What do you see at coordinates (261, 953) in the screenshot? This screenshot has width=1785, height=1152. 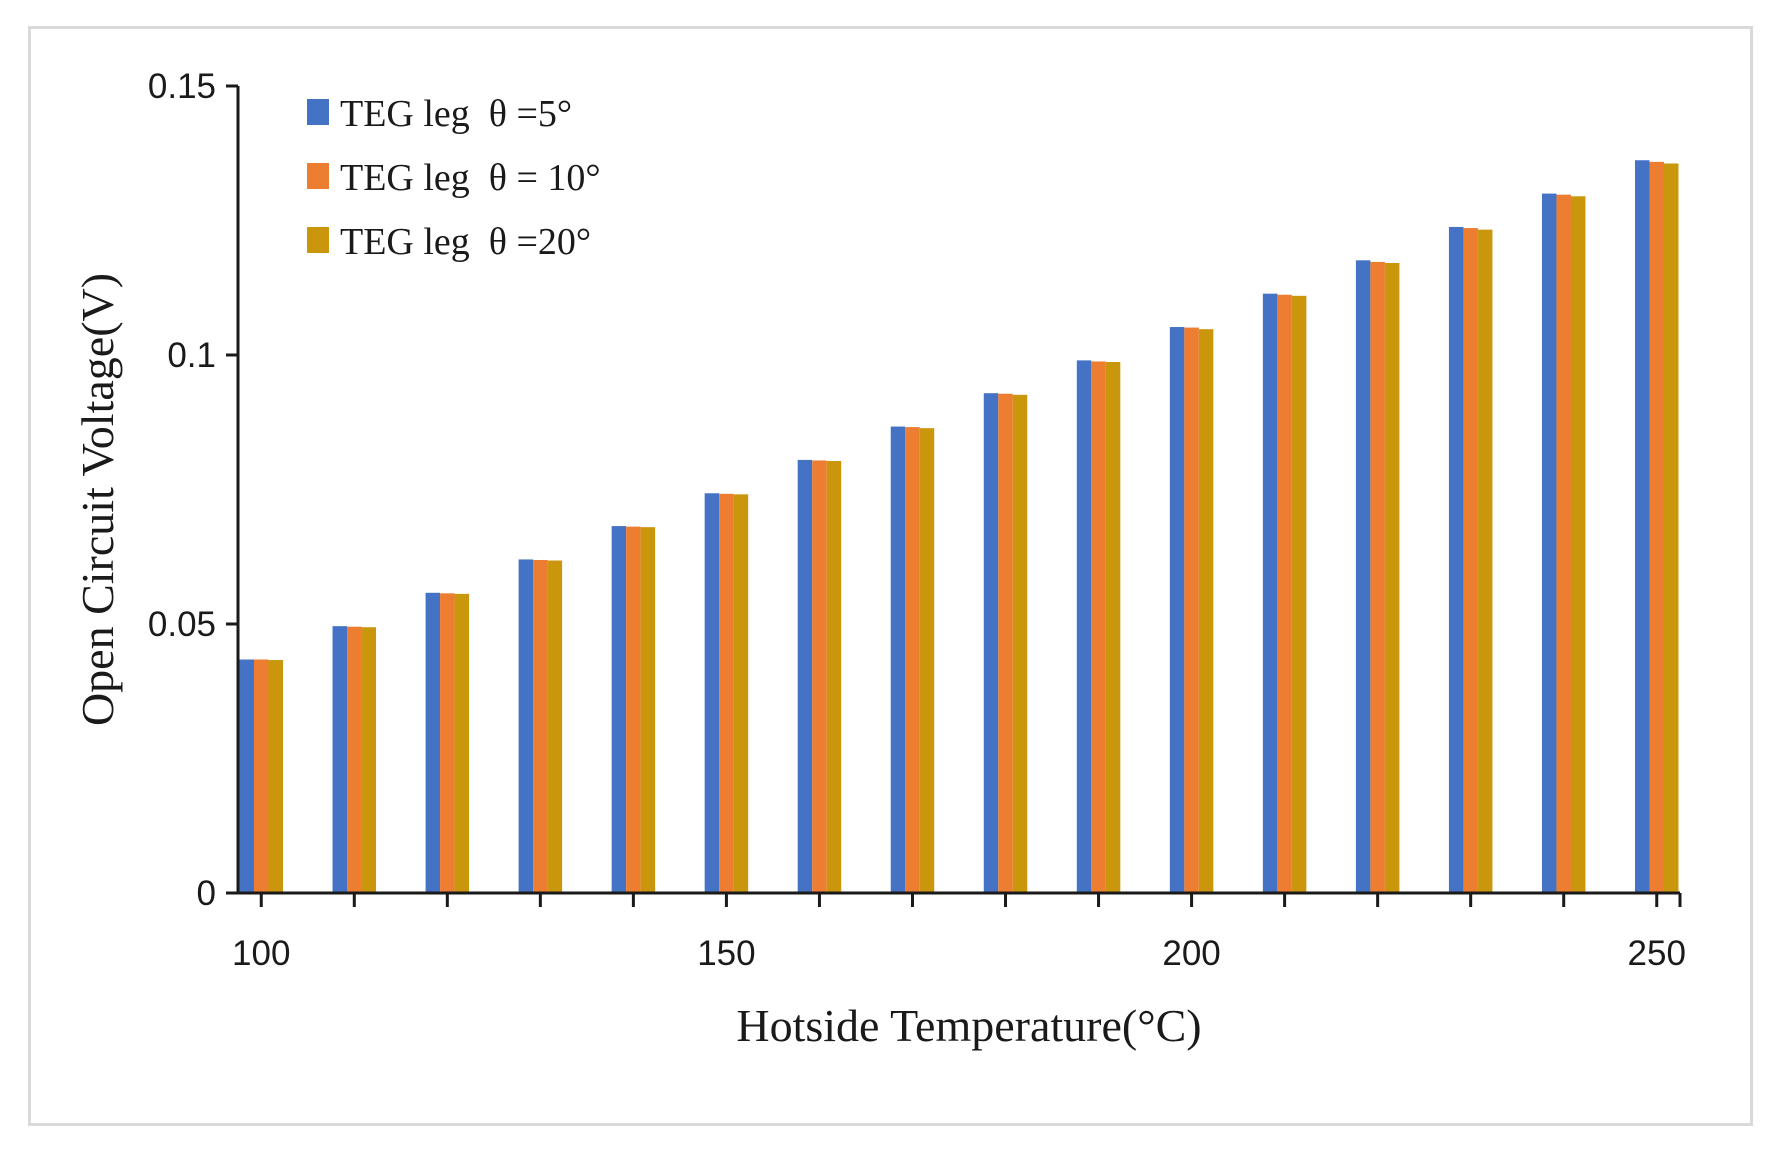 I see `x-tick-label: 100` at bounding box center [261, 953].